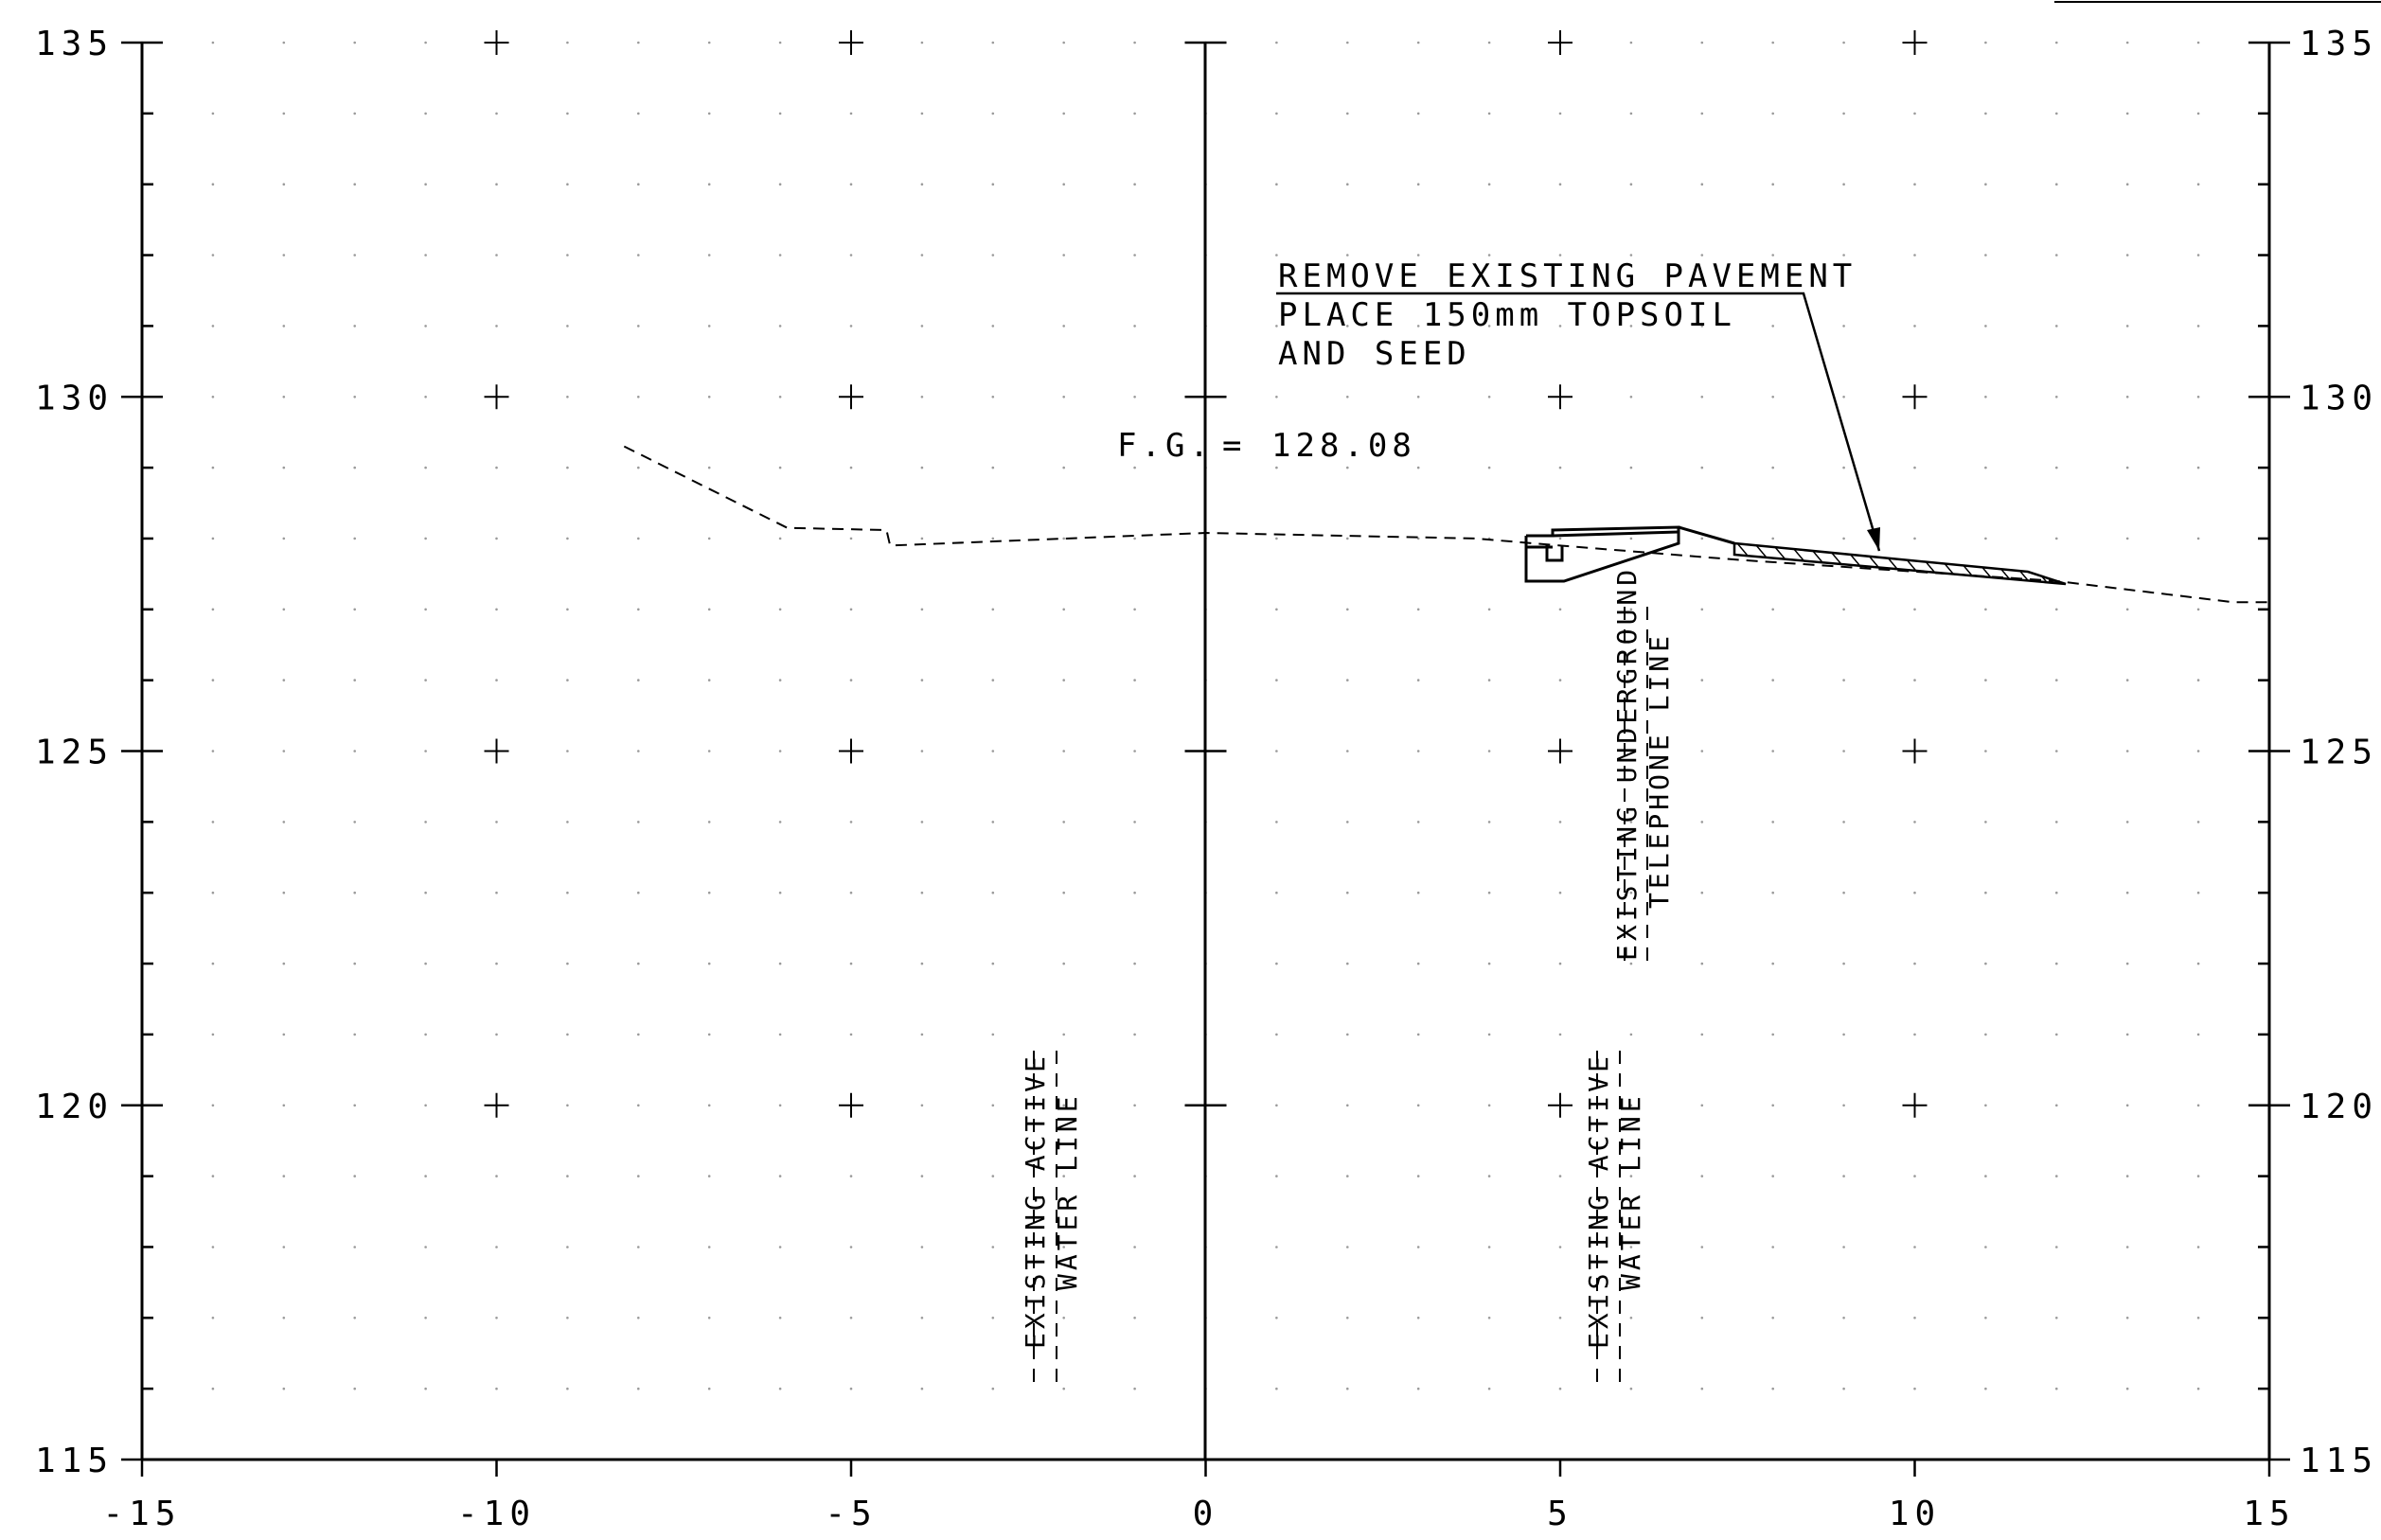  I want to click on y-tick-label-left: 115, so click(74, 1461).